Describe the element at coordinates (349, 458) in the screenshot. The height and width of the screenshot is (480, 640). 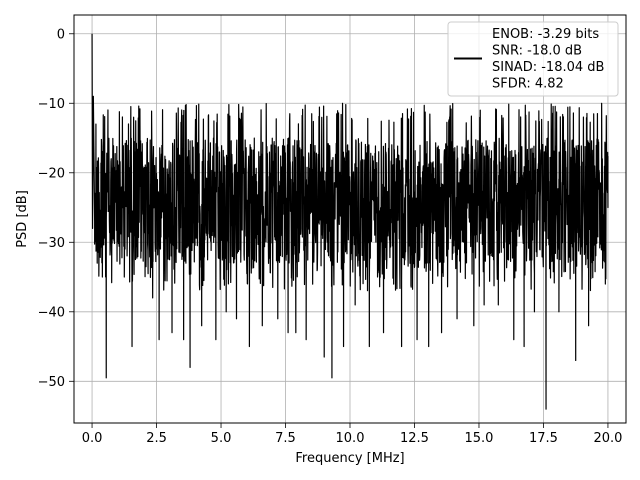
I see `x-axis-label: Frequency [MHz]` at that location.